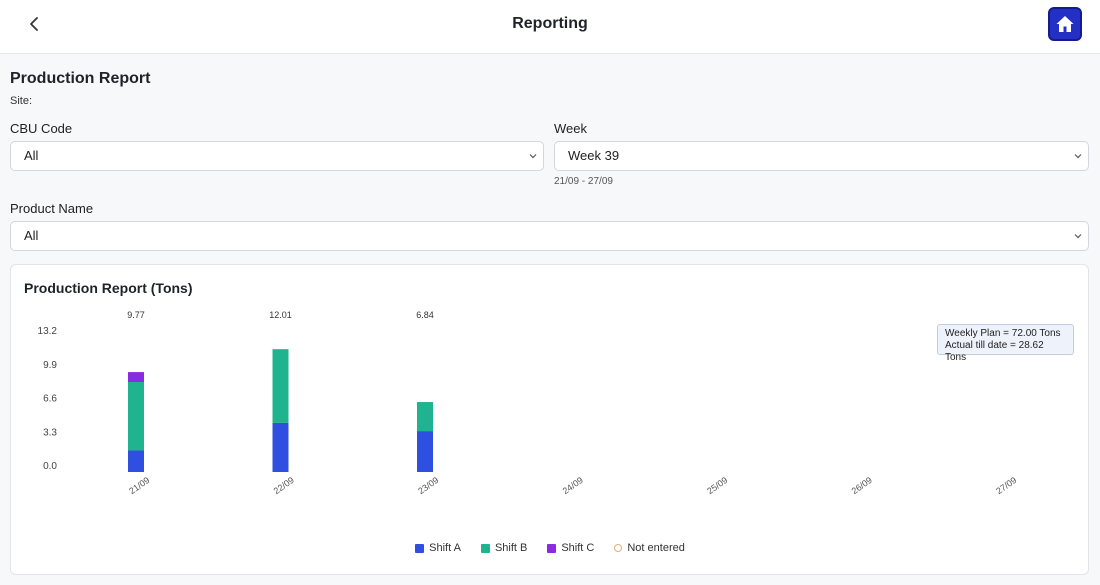  I want to click on legend-label: Shift A, so click(445, 548).